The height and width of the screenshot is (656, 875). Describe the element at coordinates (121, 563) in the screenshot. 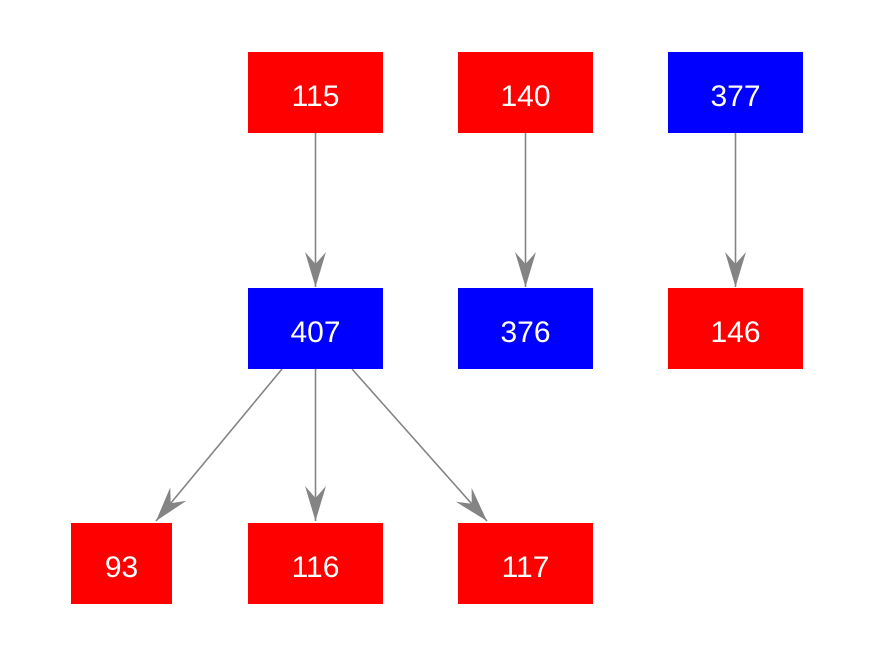

I see `node-93: 93` at that location.